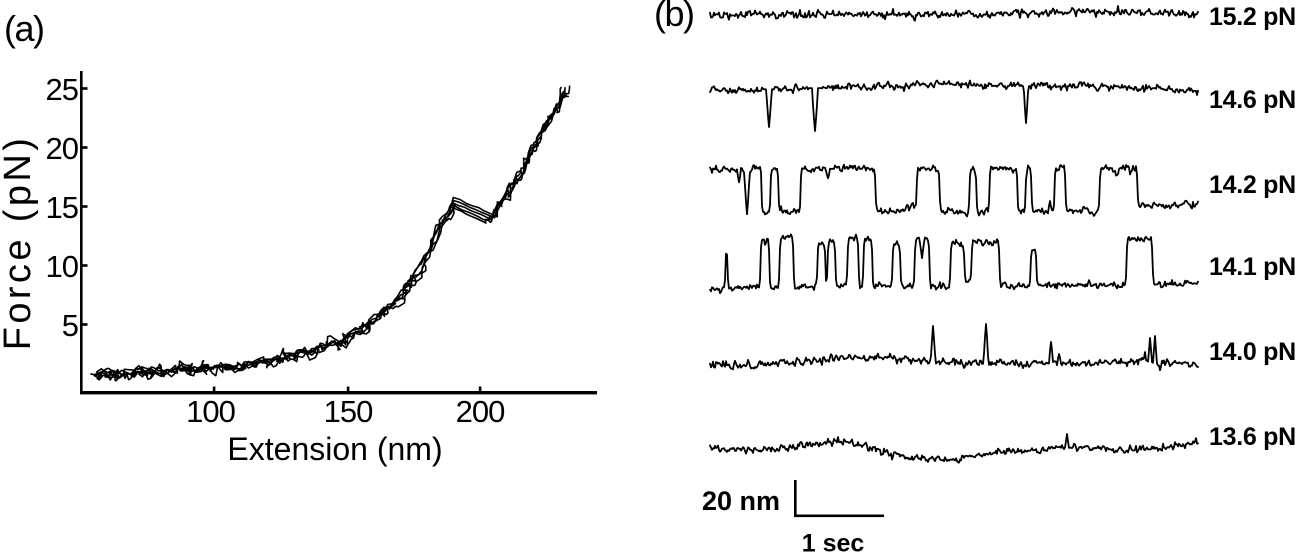  What do you see at coordinates (833, 542) in the screenshot?
I see `svg-text: 1 sec` at bounding box center [833, 542].